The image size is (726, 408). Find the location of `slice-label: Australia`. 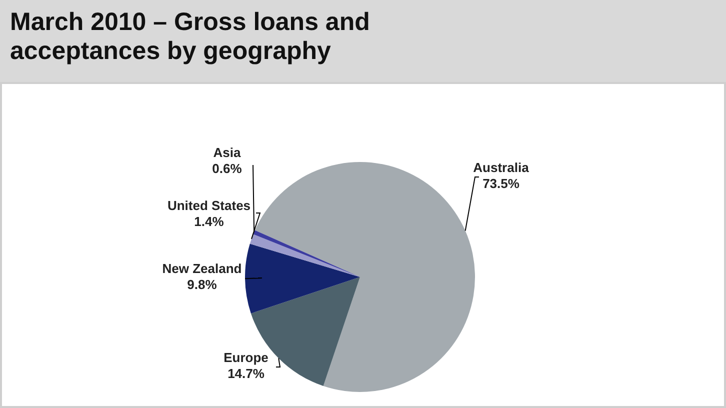

slice-label: Australia is located at coordinates (501, 167).